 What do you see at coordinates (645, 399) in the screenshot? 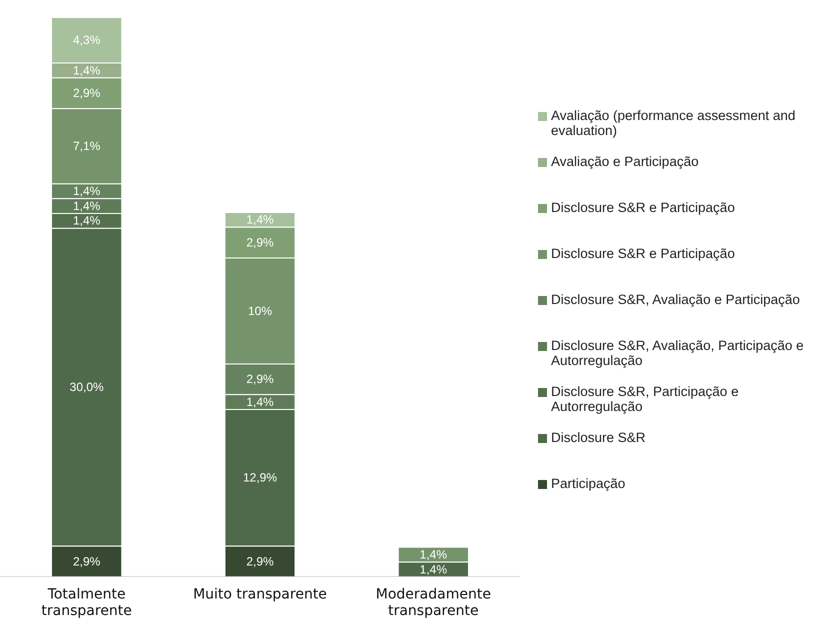
I see `legend-label: Disclosure S&R, Participação e Autorregulação` at bounding box center [645, 399].